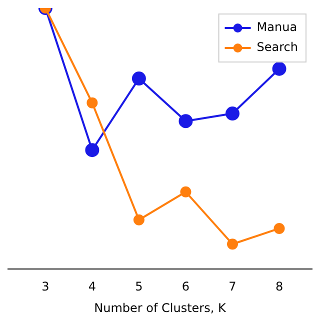 The image size is (320, 320). I want to click on x-tick-label: 6, so click(186, 287).